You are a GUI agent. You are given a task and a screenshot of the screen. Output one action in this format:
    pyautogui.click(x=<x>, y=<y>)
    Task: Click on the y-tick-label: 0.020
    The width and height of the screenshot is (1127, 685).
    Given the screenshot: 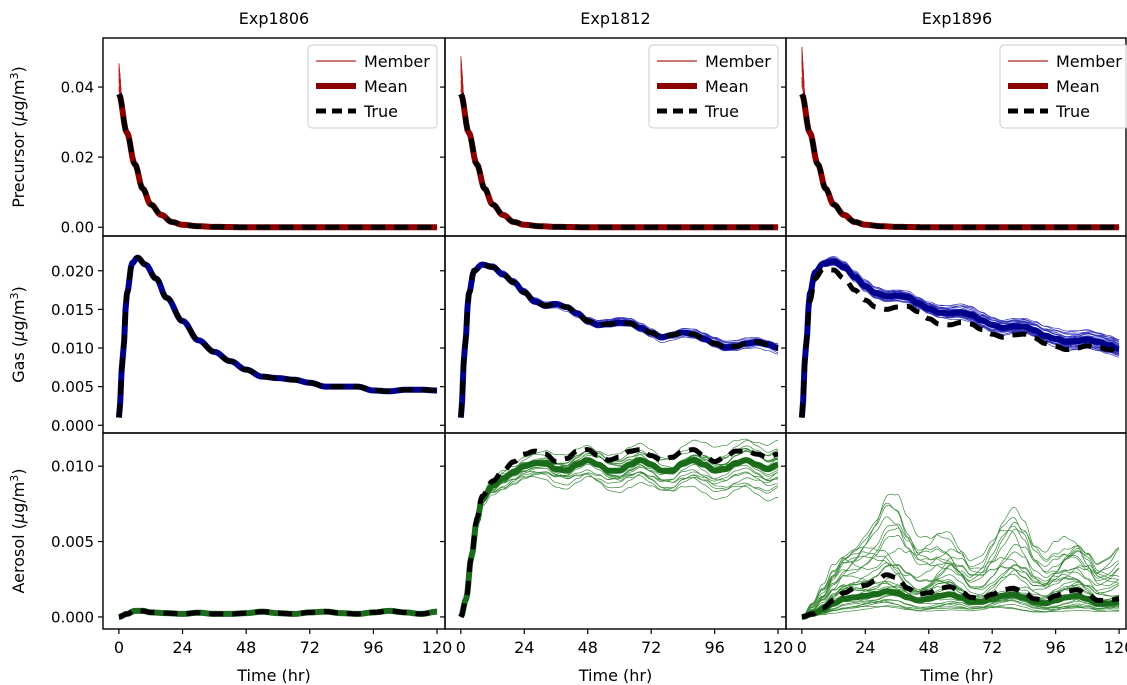 What is the action you would take?
    pyautogui.click(x=72, y=271)
    